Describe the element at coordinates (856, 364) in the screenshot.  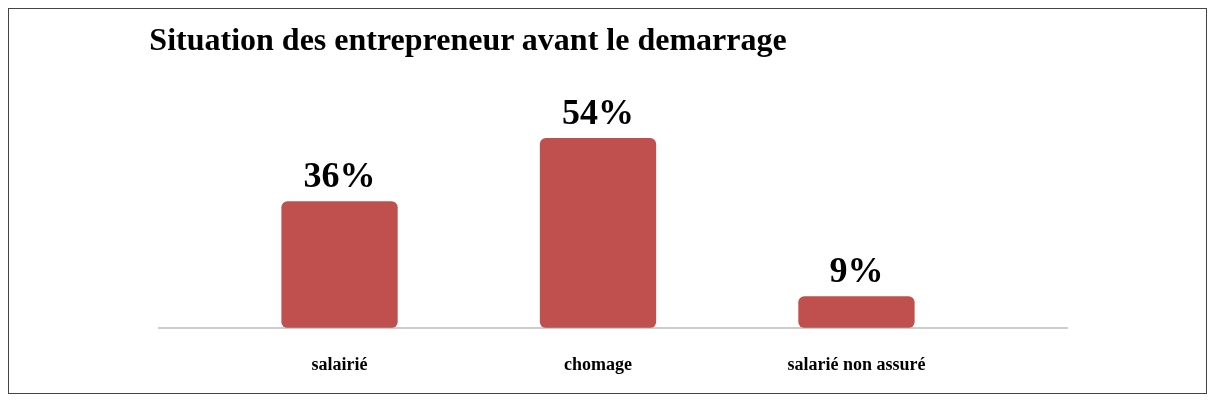
I see `x-tick-label: salarié non assuré` at that location.